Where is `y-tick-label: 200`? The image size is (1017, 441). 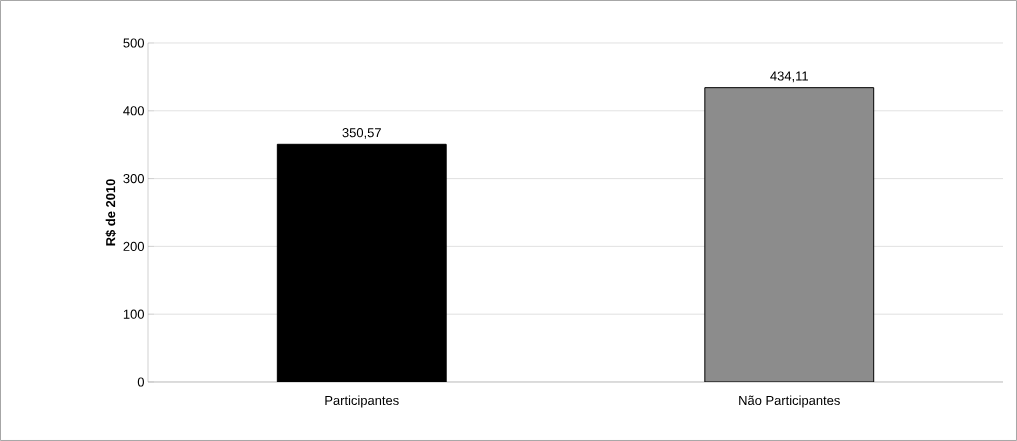 y-tick-label: 200 is located at coordinates (133, 246).